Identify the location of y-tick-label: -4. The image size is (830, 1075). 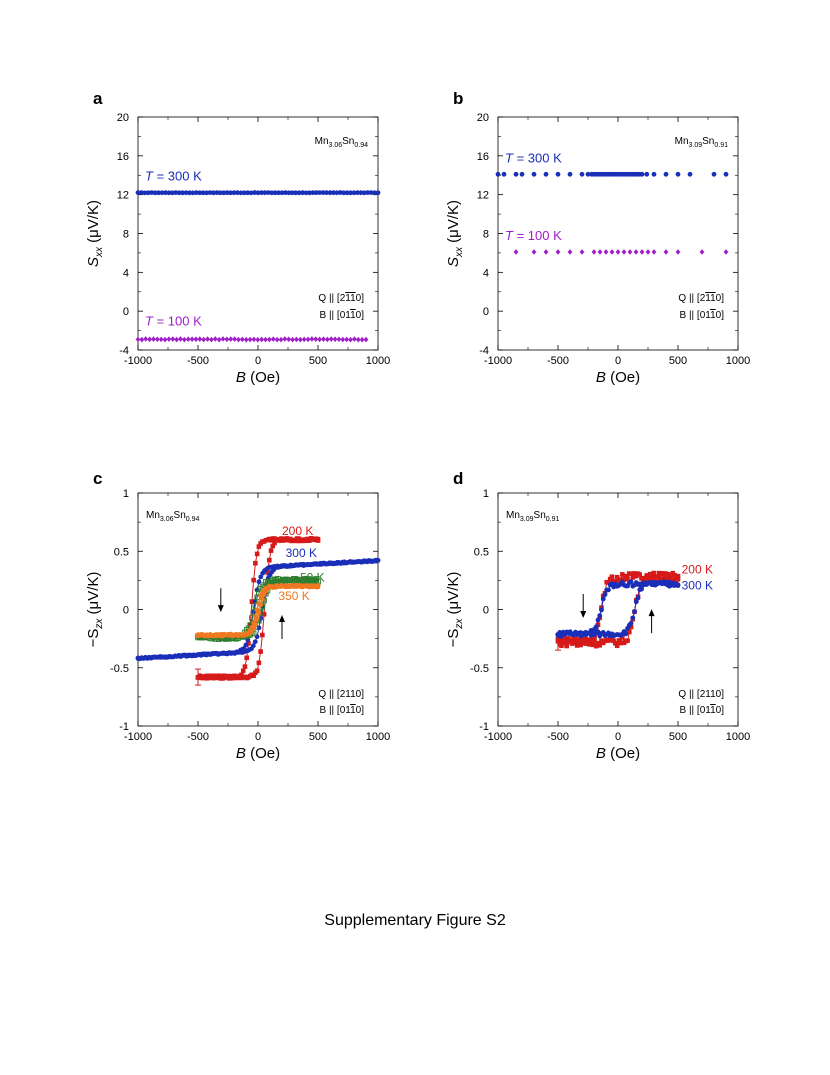
(124, 351).